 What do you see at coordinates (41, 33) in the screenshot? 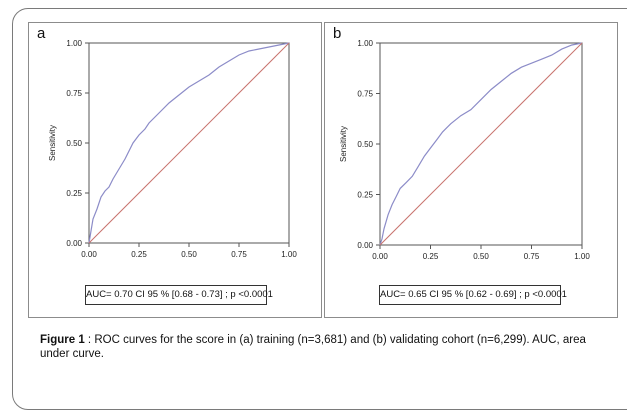
I see `panel-label: a` at bounding box center [41, 33].